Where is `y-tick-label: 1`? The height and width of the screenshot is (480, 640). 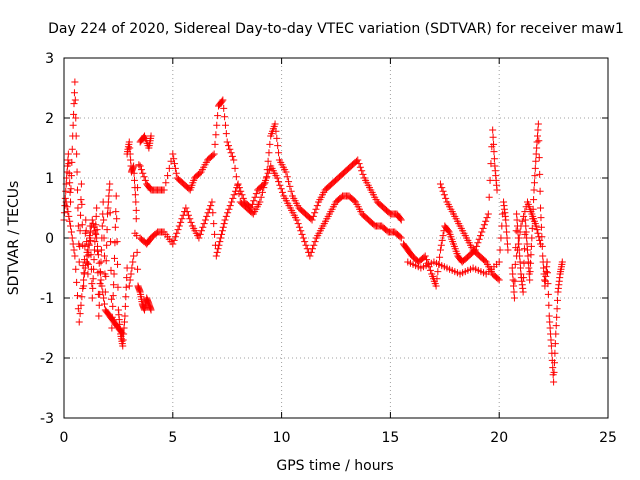 y-tick-label: 1 is located at coordinates (49, 179).